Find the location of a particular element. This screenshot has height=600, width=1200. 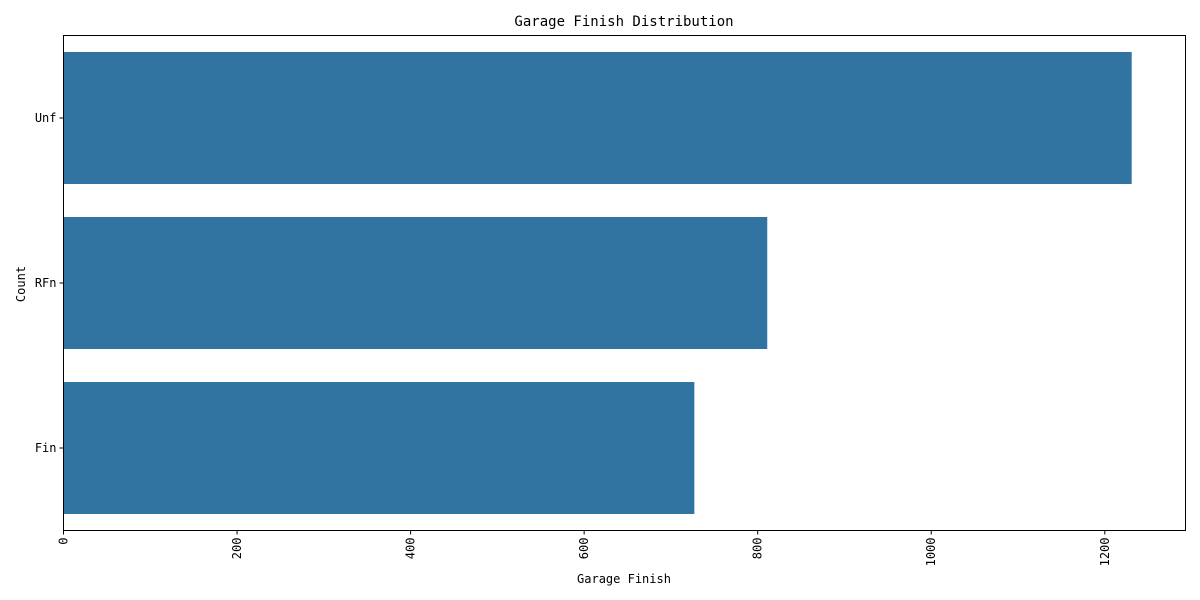

x-tick-label: 1200 is located at coordinates (1105, 552).